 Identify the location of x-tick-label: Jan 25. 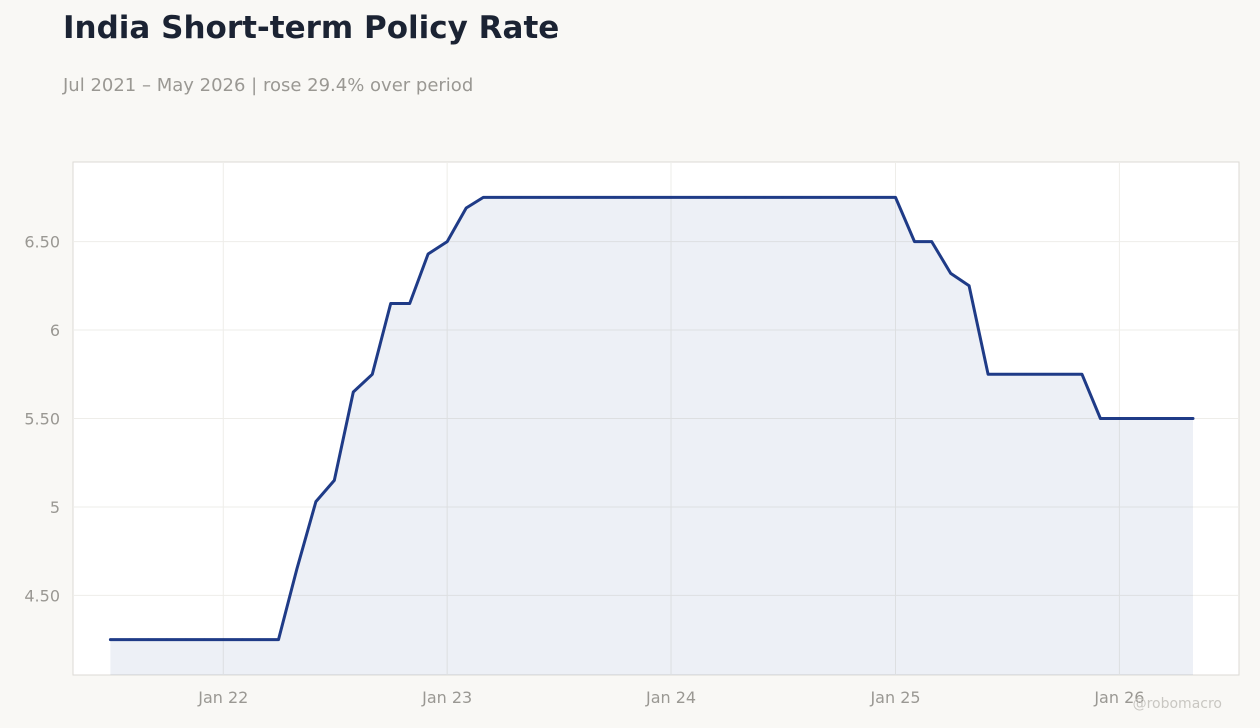
(894, 697).